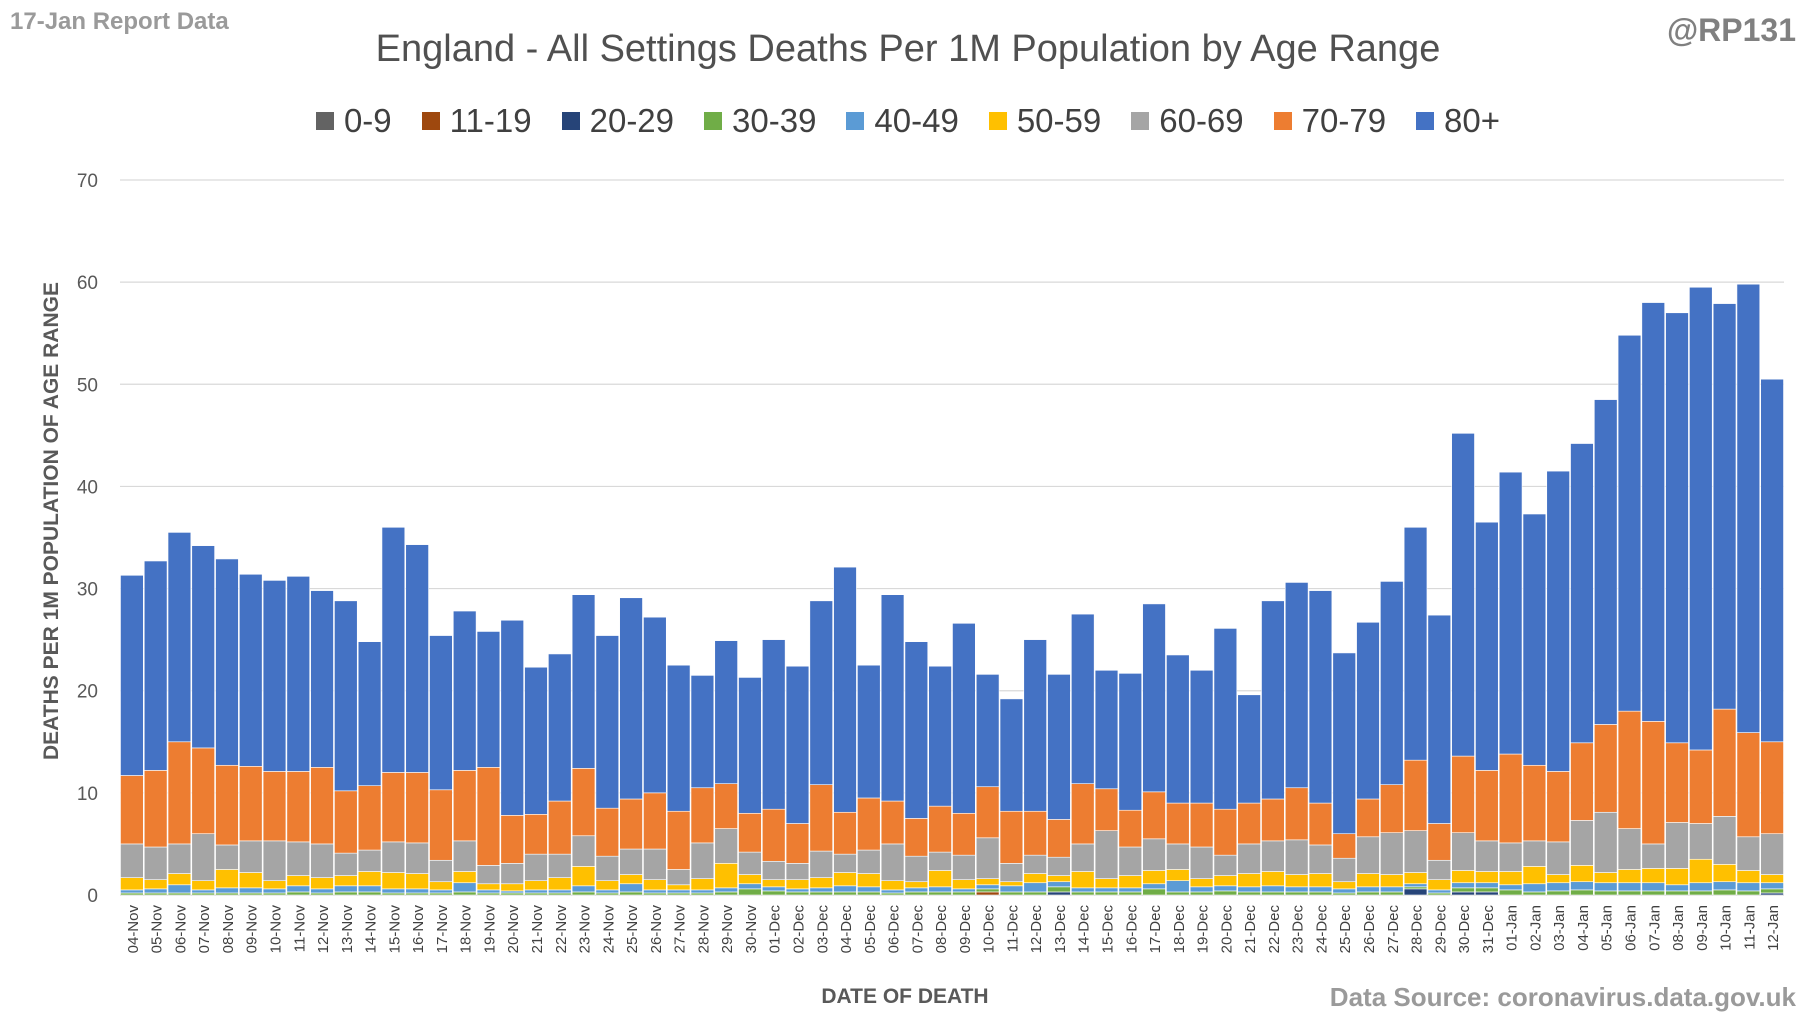  I want to click on x-tick-label: 13-Nov, so click(347, 929).